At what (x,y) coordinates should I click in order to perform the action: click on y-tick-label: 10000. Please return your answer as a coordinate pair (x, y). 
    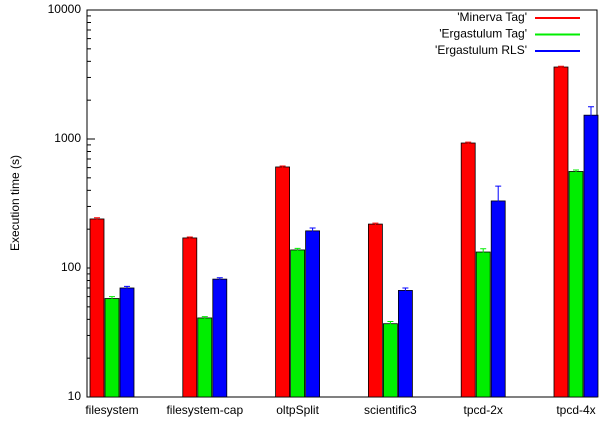
    Looking at the image, I should click on (65, 9).